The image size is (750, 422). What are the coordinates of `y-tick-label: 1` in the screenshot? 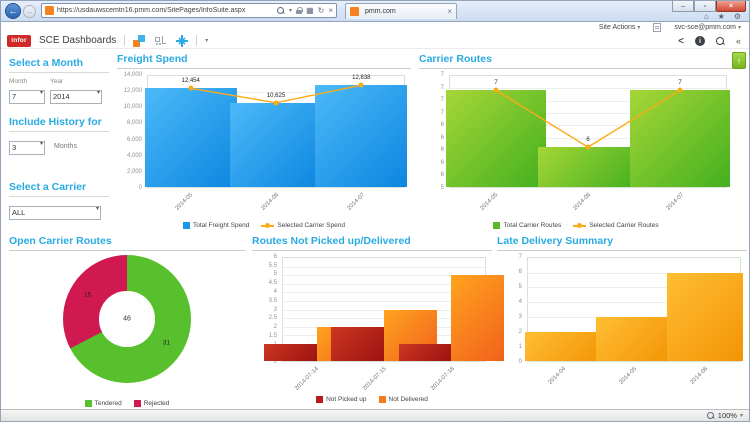 It's located at (520, 347).